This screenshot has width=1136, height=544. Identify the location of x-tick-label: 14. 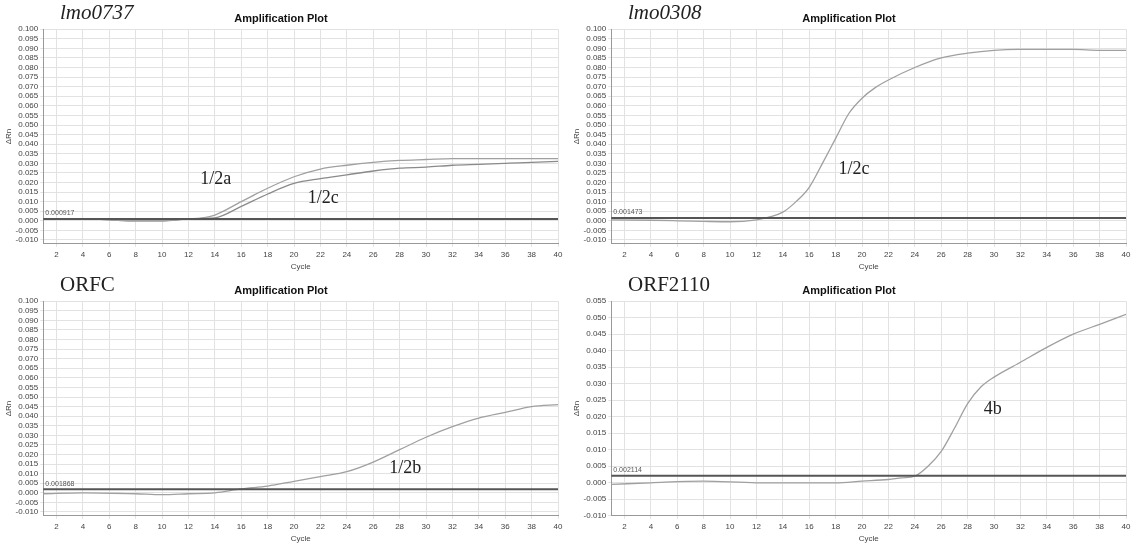
(783, 526).